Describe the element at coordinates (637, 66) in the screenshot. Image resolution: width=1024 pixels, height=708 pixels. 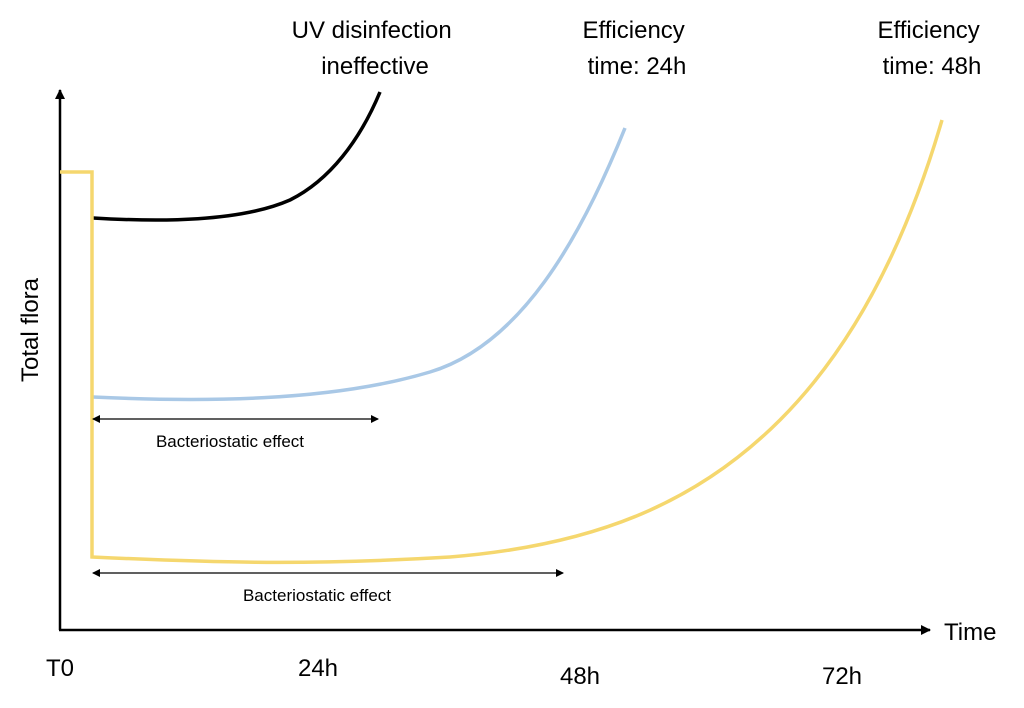
I see `annotation-line: time: 24h` at that location.